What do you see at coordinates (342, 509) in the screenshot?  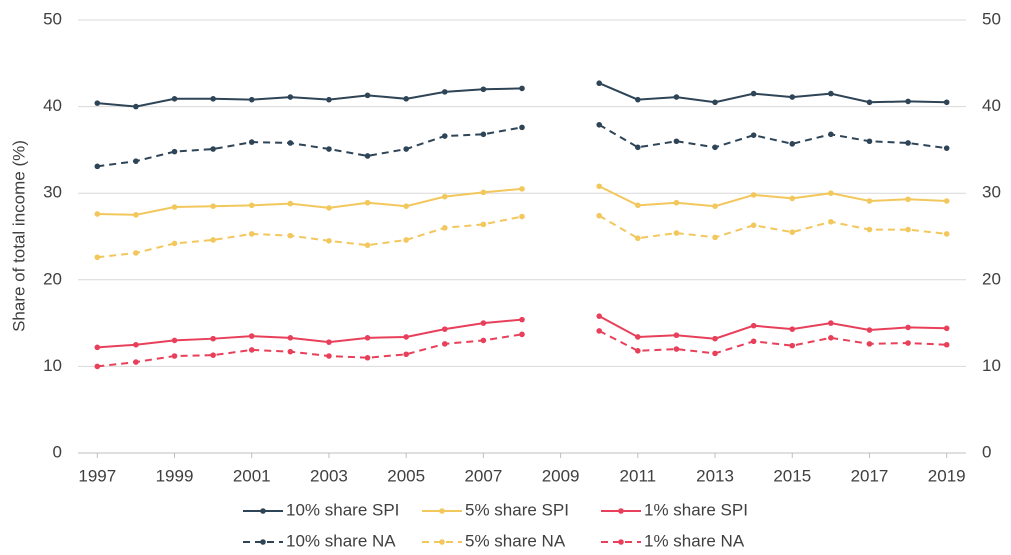 I see `legend-label: 10% share SPI` at bounding box center [342, 509].